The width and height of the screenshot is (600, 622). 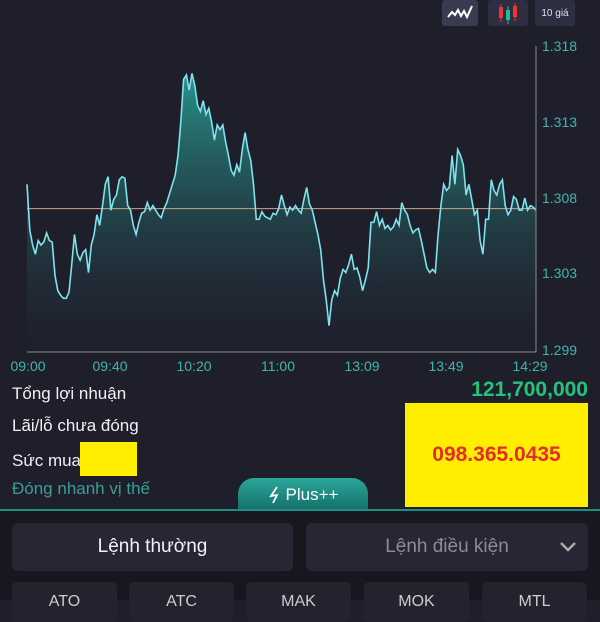 What do you see at coordinates (108, 459) in the screenshot?
I see `redaction-box` at bounding box center [108, 459].